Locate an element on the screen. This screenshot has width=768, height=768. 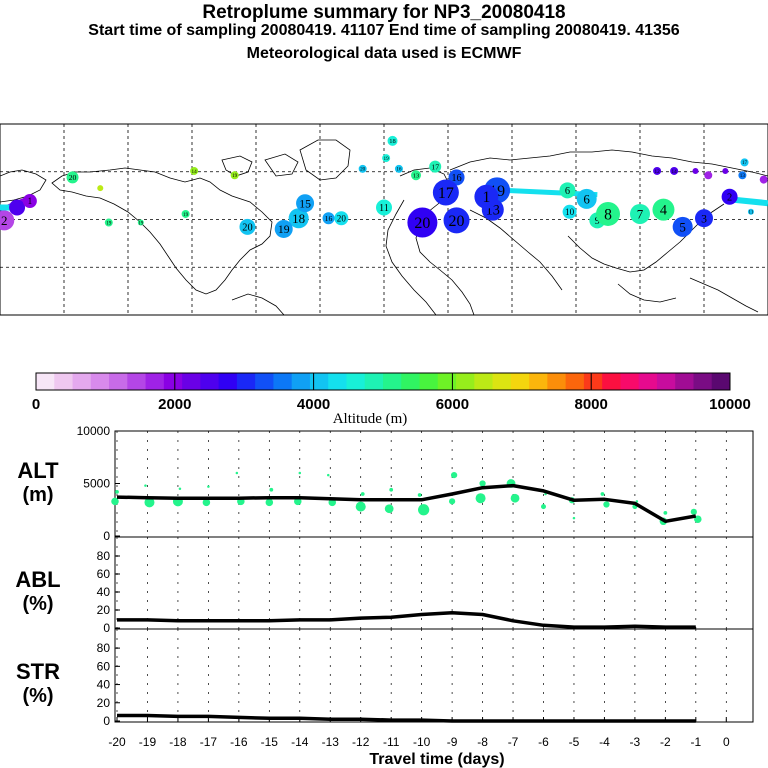
plume-label: 11 is located at coordinates (751, 213).